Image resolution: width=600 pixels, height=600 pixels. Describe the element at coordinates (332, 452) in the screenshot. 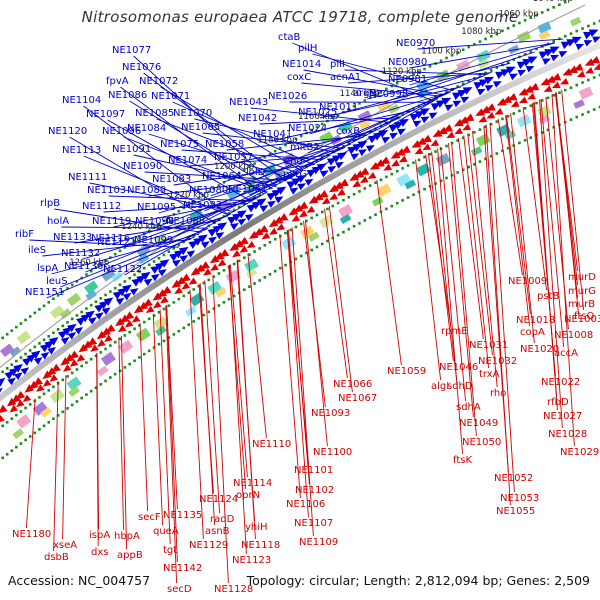

I see `reverse-gene-label: NE1100` at that location.